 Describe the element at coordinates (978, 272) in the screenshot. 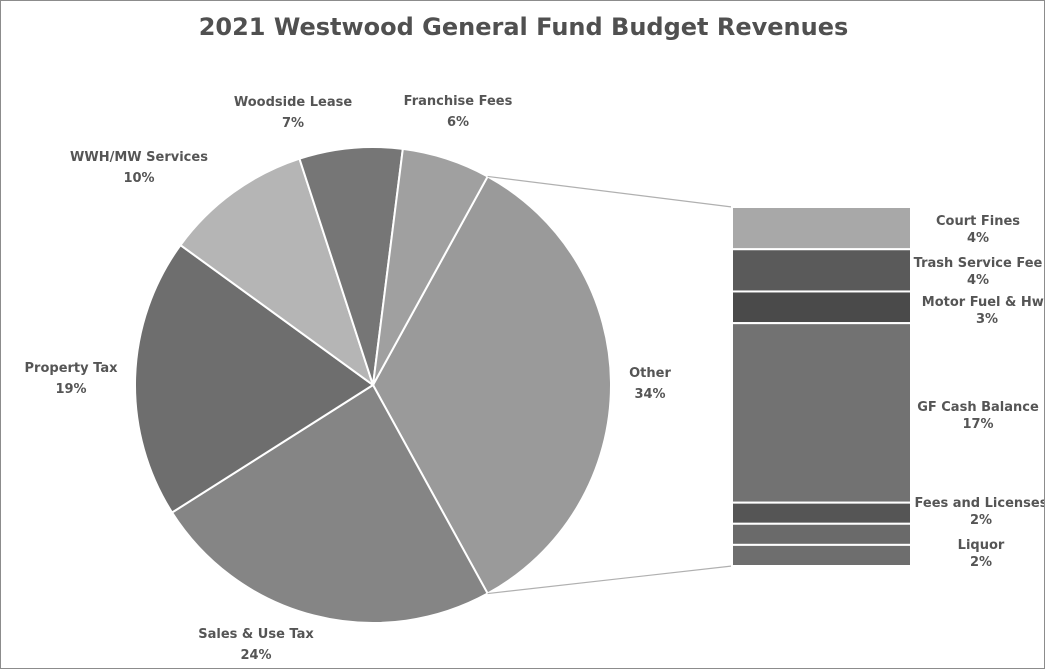

I see `bar-label-trash-service-fee: Trash Service Fee 4%` at that location.